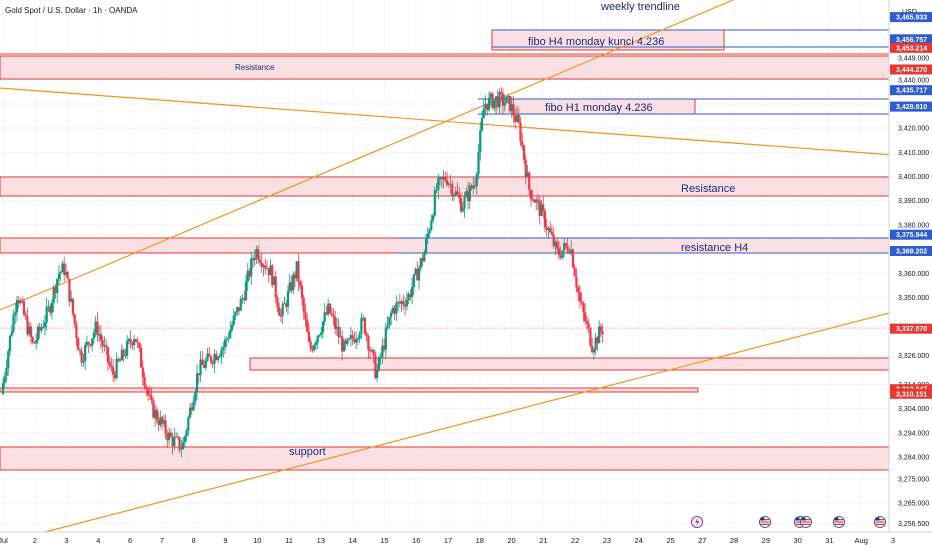 The image size is (932, 550). I want to click on lightning-icon, so click(697, 522).